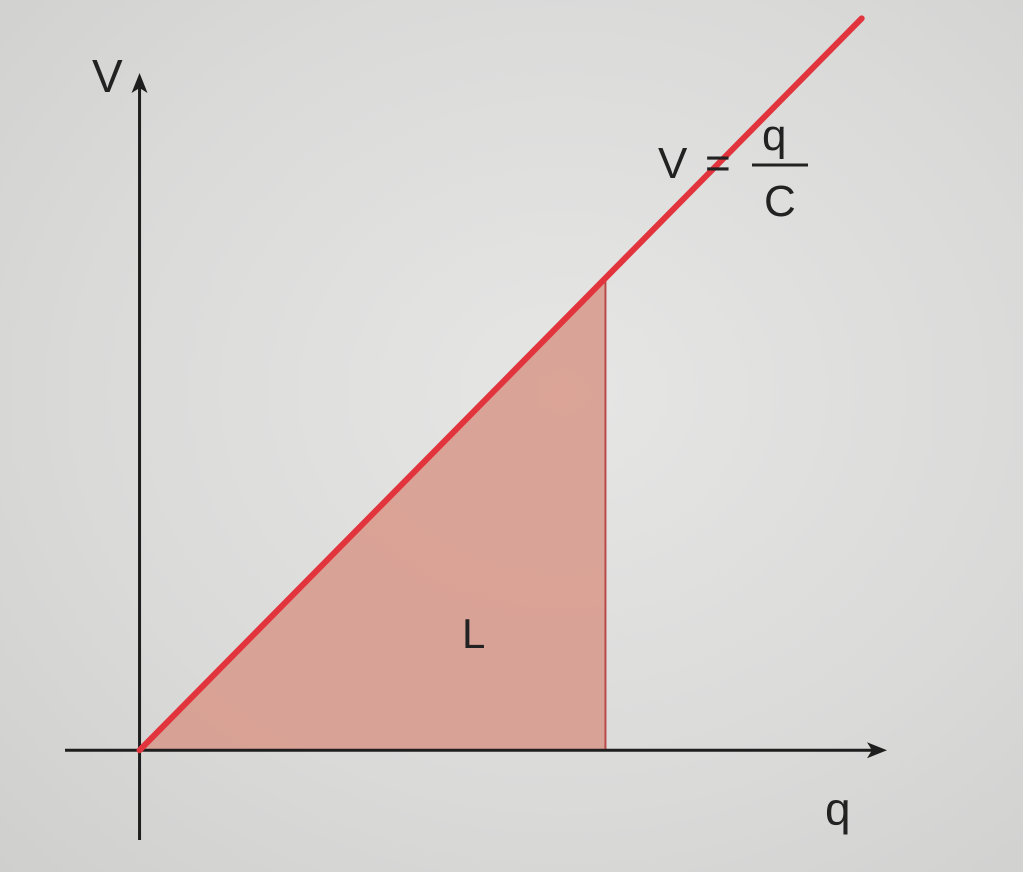 The image size is (1023, 872). Describe the element at coordinates (473, 633) in the screenshot. I see `region-label: L` at that location.